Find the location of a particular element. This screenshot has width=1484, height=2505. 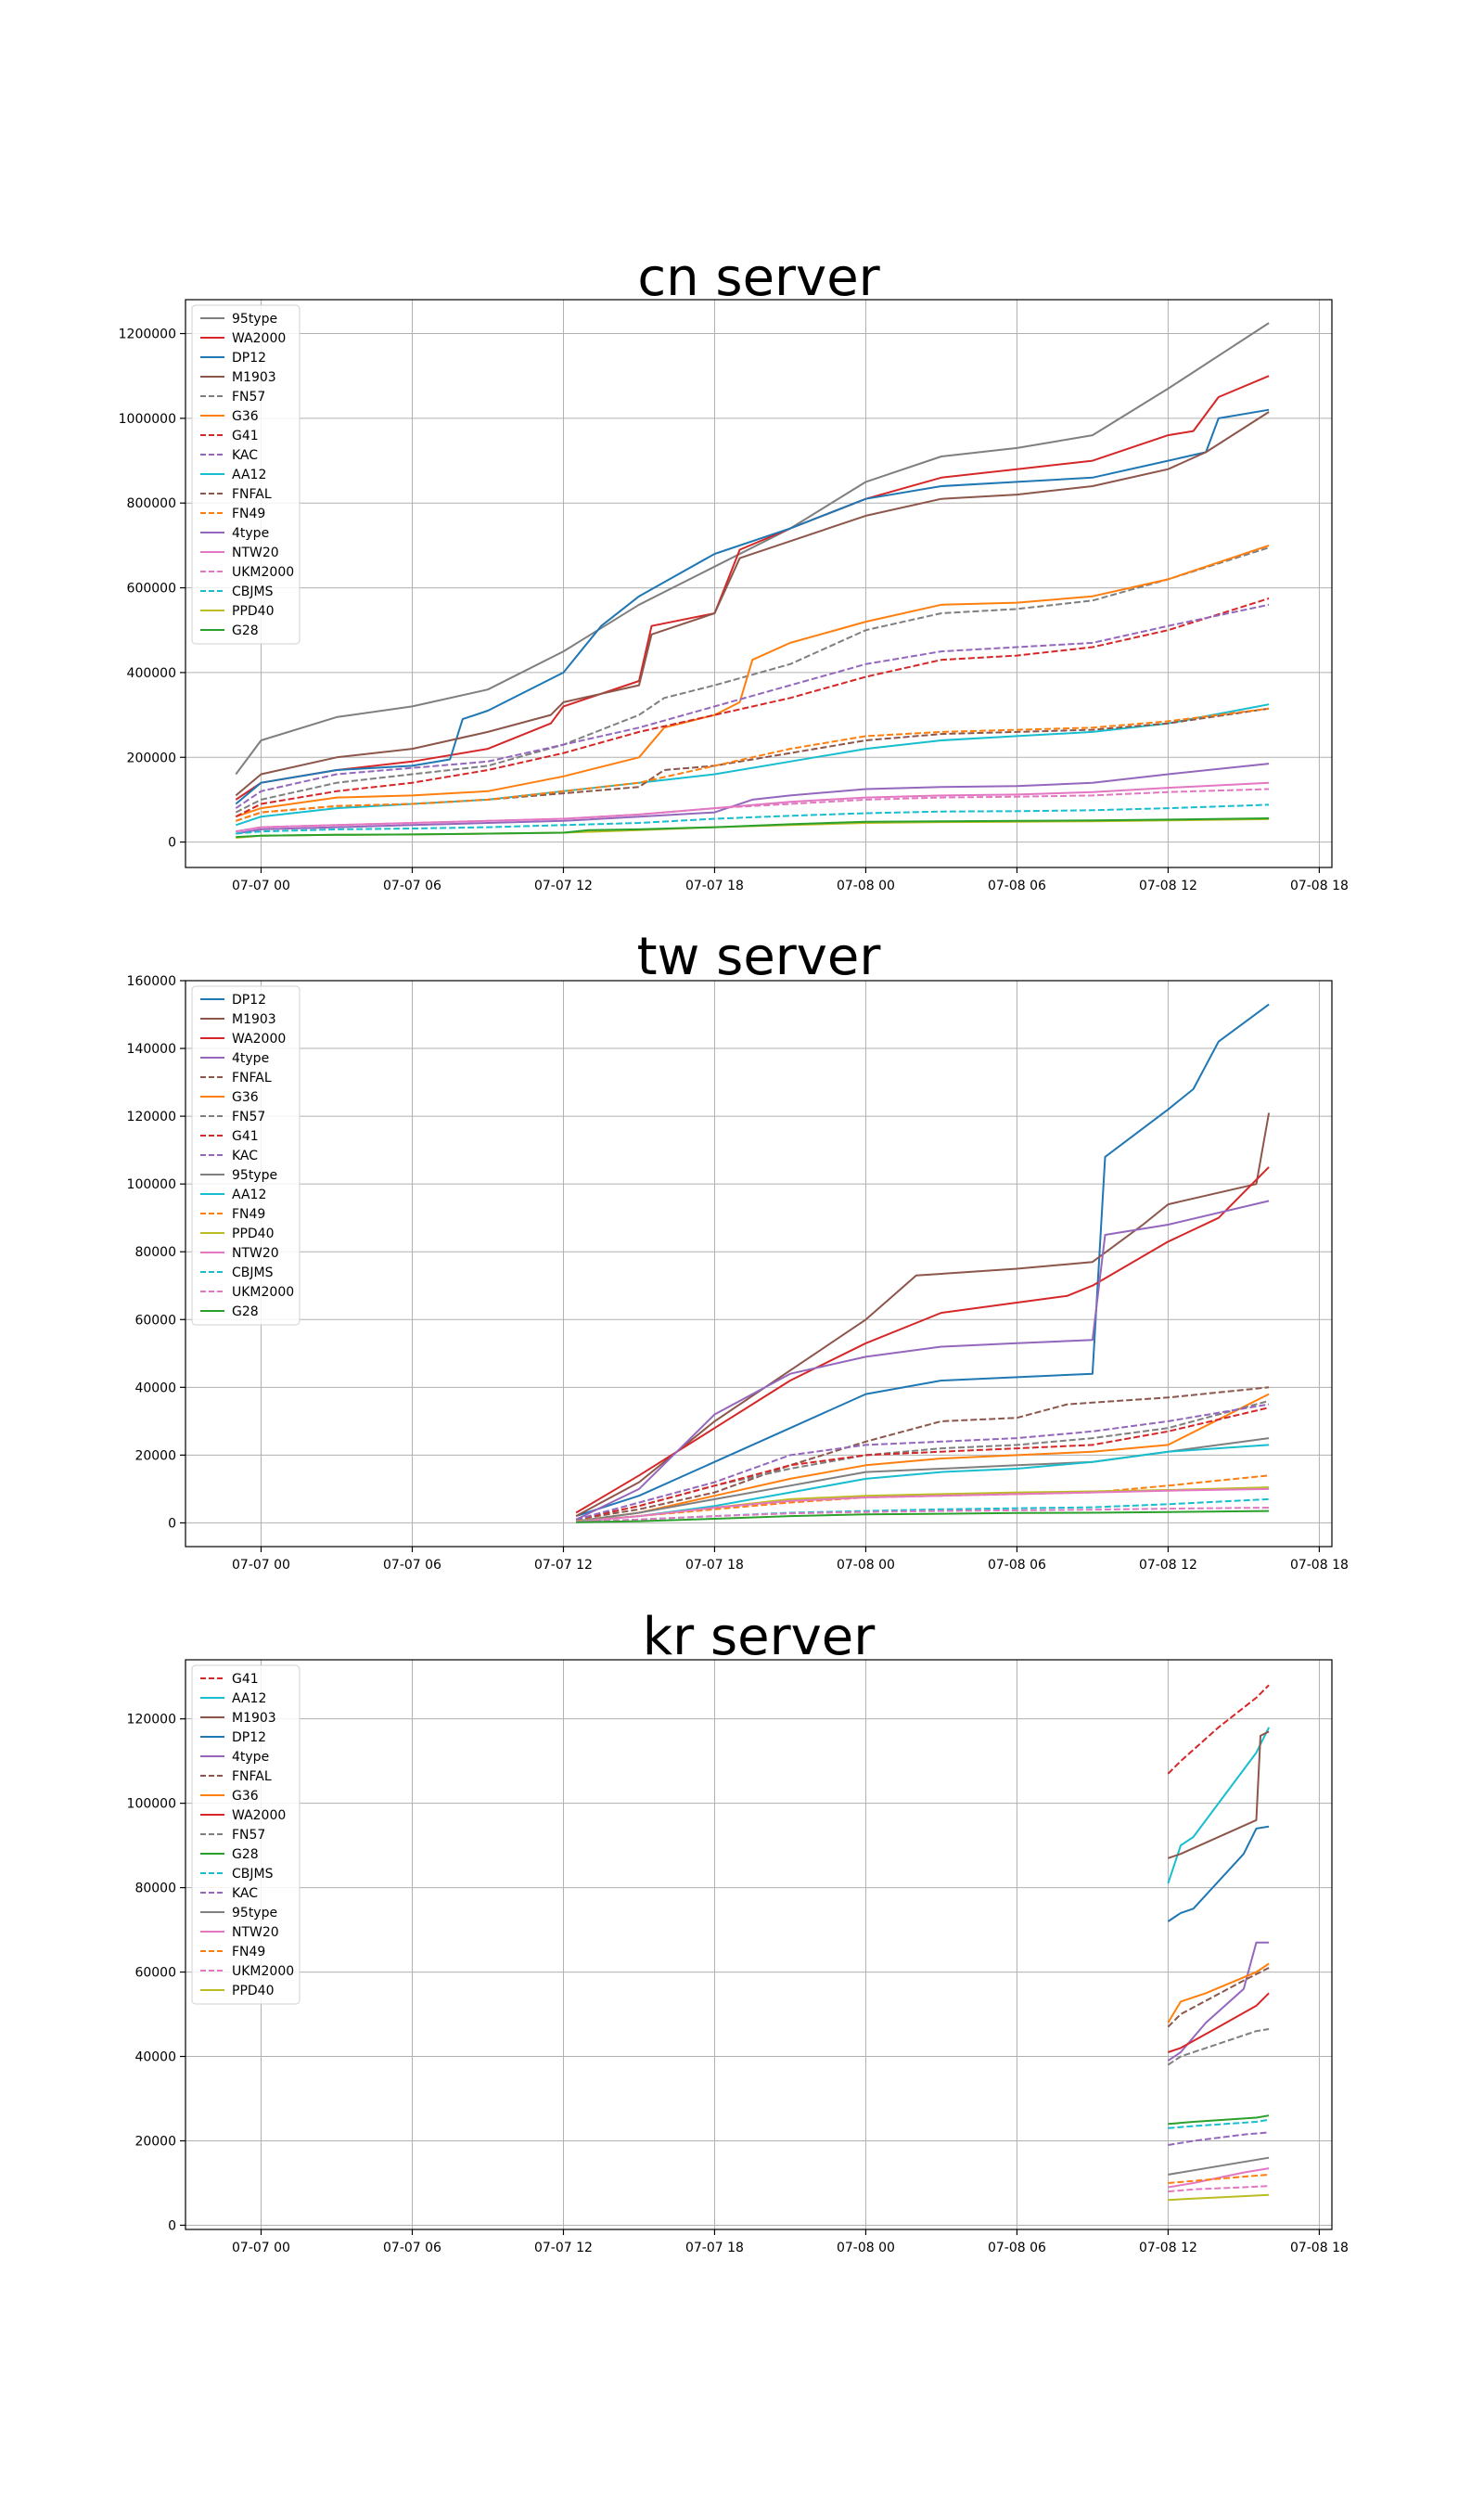

legend-label: NTW20 is located at coordinates (255, 1253).